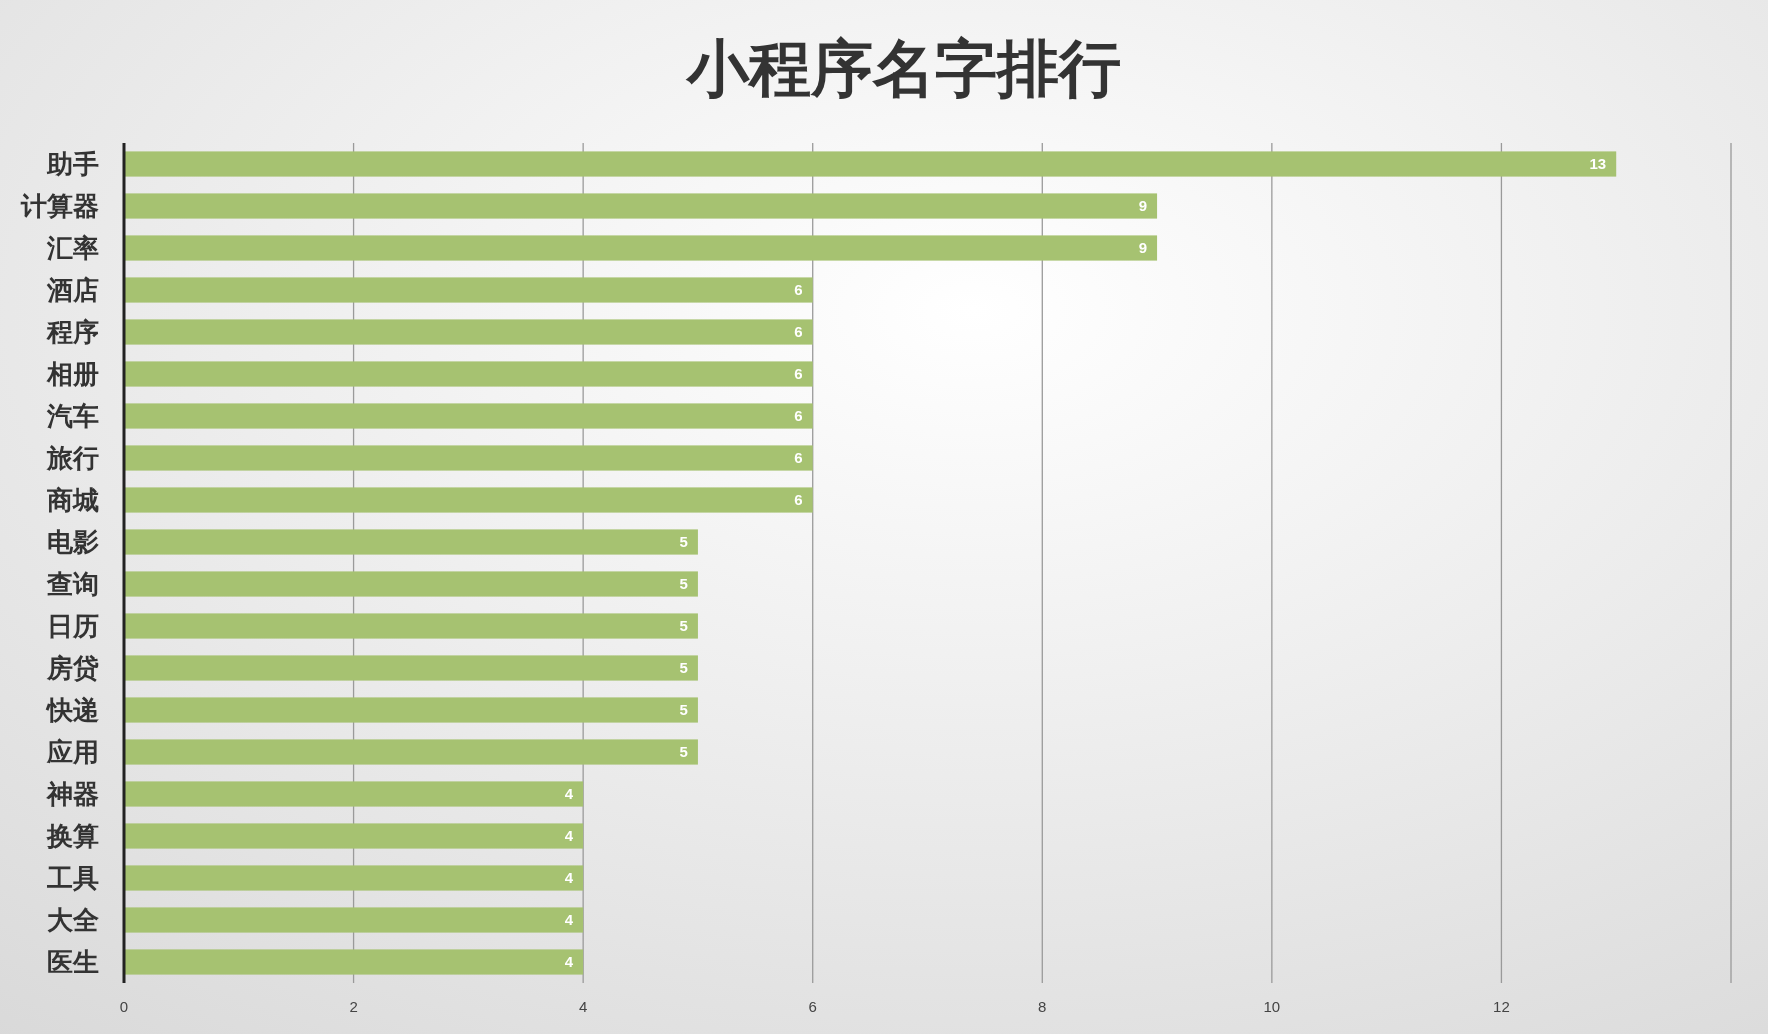 The height and width of the screenshot is (1034, 1768). What do you see at coordinates (72, 668) in the screenshot?
I see `y-tick-label: 房贷` at bounding box center [72, 668].